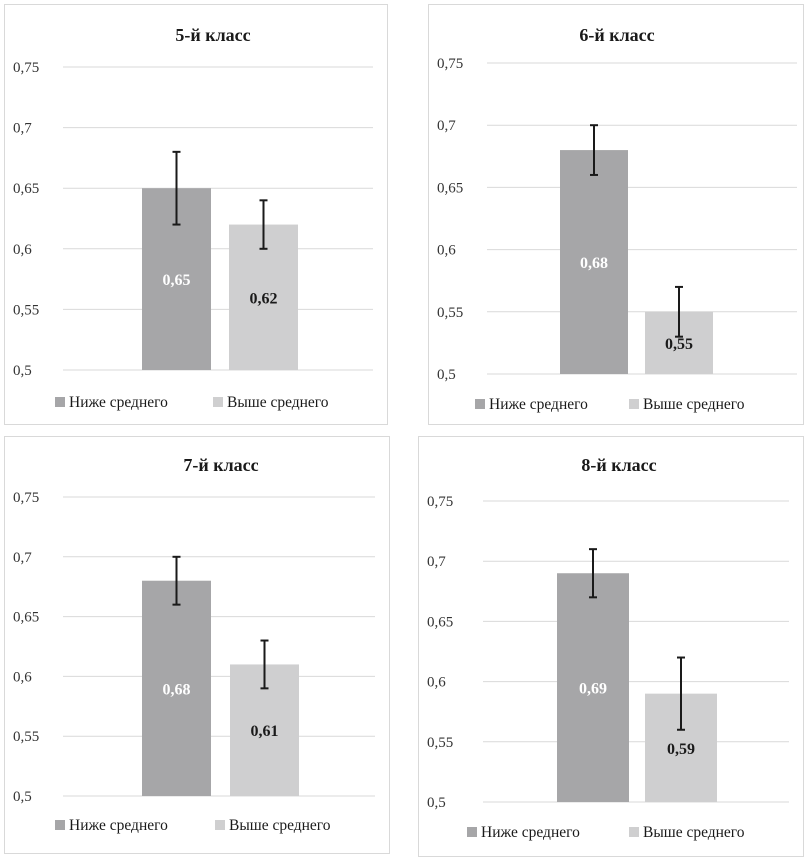 The width and height of the screenshot is (804, 858). Describe the element at coordinates (618, 465) in the screenshot. I see `chart-title: 8-й класс` at that location.